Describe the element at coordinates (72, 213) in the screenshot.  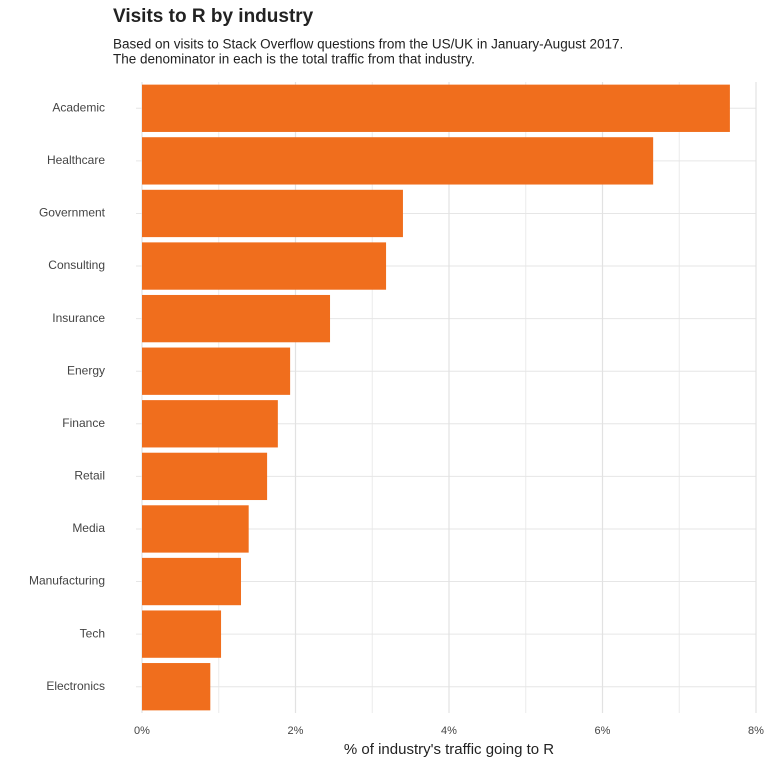
I see `y-tick-label: Government` at that location.